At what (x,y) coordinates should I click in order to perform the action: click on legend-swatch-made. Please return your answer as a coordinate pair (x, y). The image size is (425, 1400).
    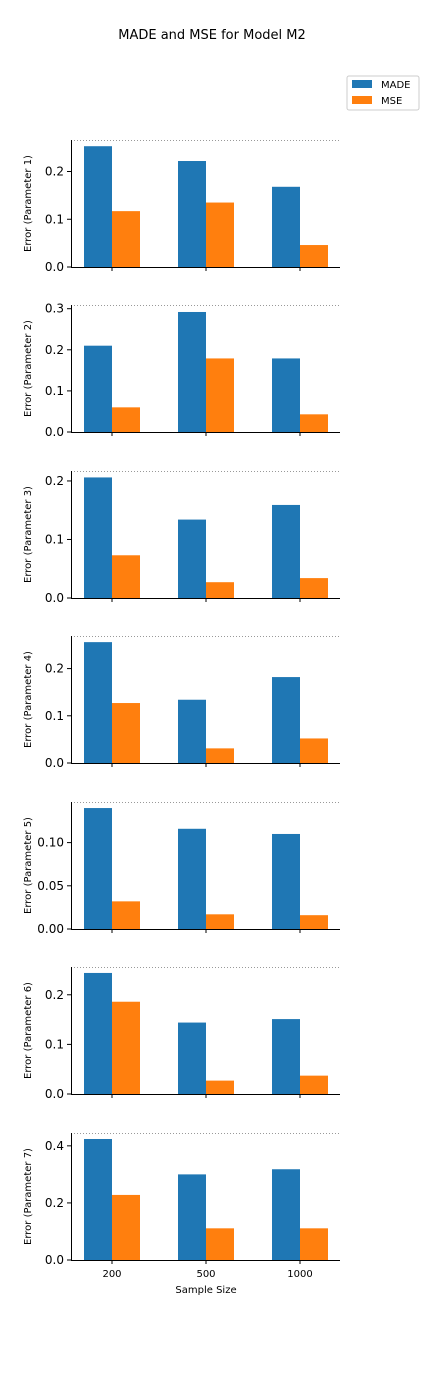
    Looking at the image, I should click on (362, 84).